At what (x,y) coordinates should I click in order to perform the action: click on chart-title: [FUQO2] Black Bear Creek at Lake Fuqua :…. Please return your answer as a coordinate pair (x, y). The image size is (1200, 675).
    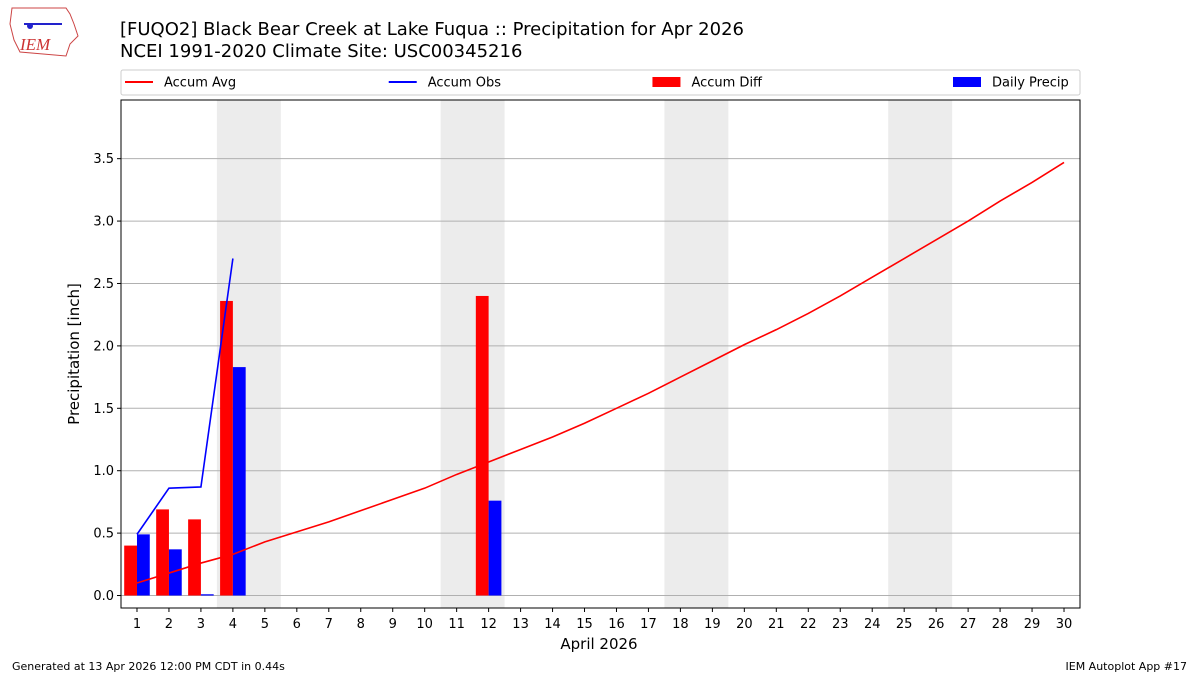
    Looking at the image, I should click on (432, 29).